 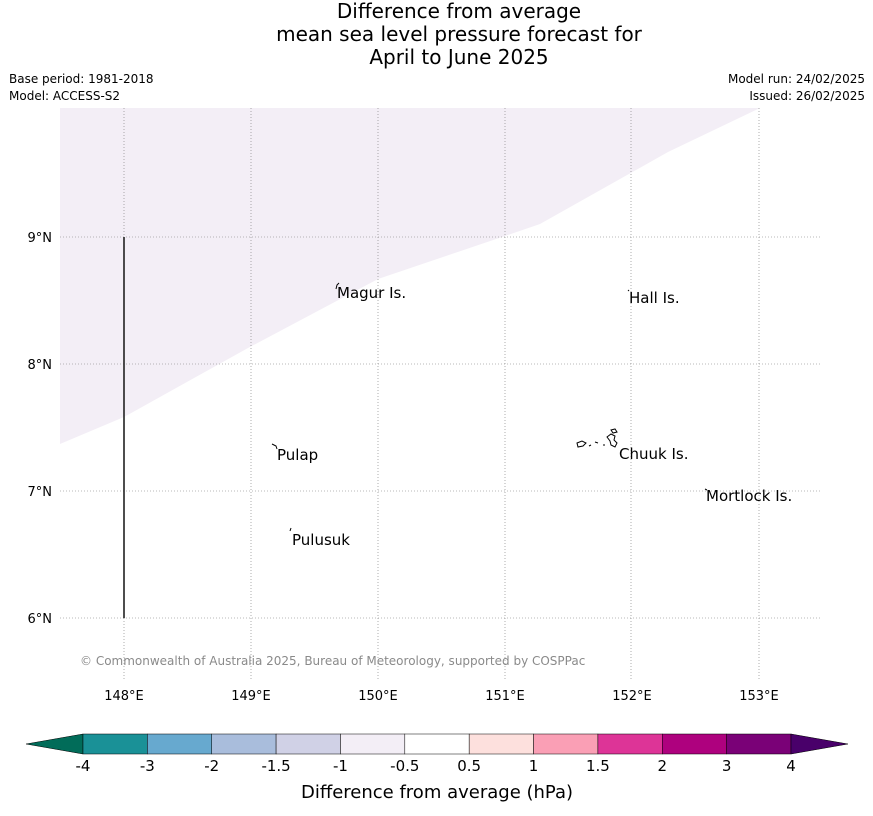 I want to click on place-label: Magur Is., so click(x=371, y=293).